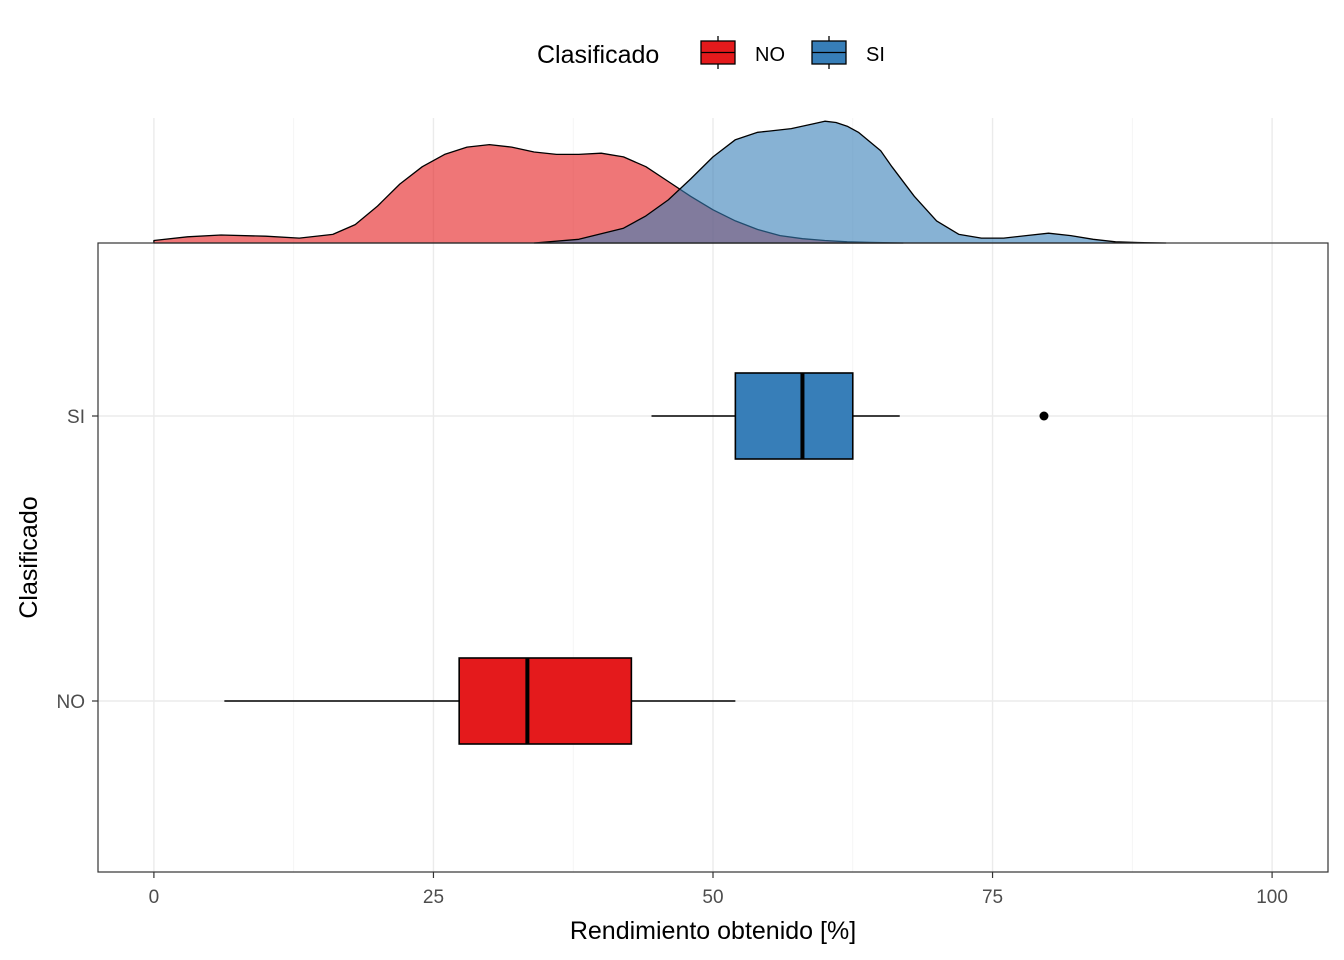 This screenshot has height=960, width=1344. Describe the element at coordinates (850, 182) in the screenshot. I see `density-curve-si` at that location.